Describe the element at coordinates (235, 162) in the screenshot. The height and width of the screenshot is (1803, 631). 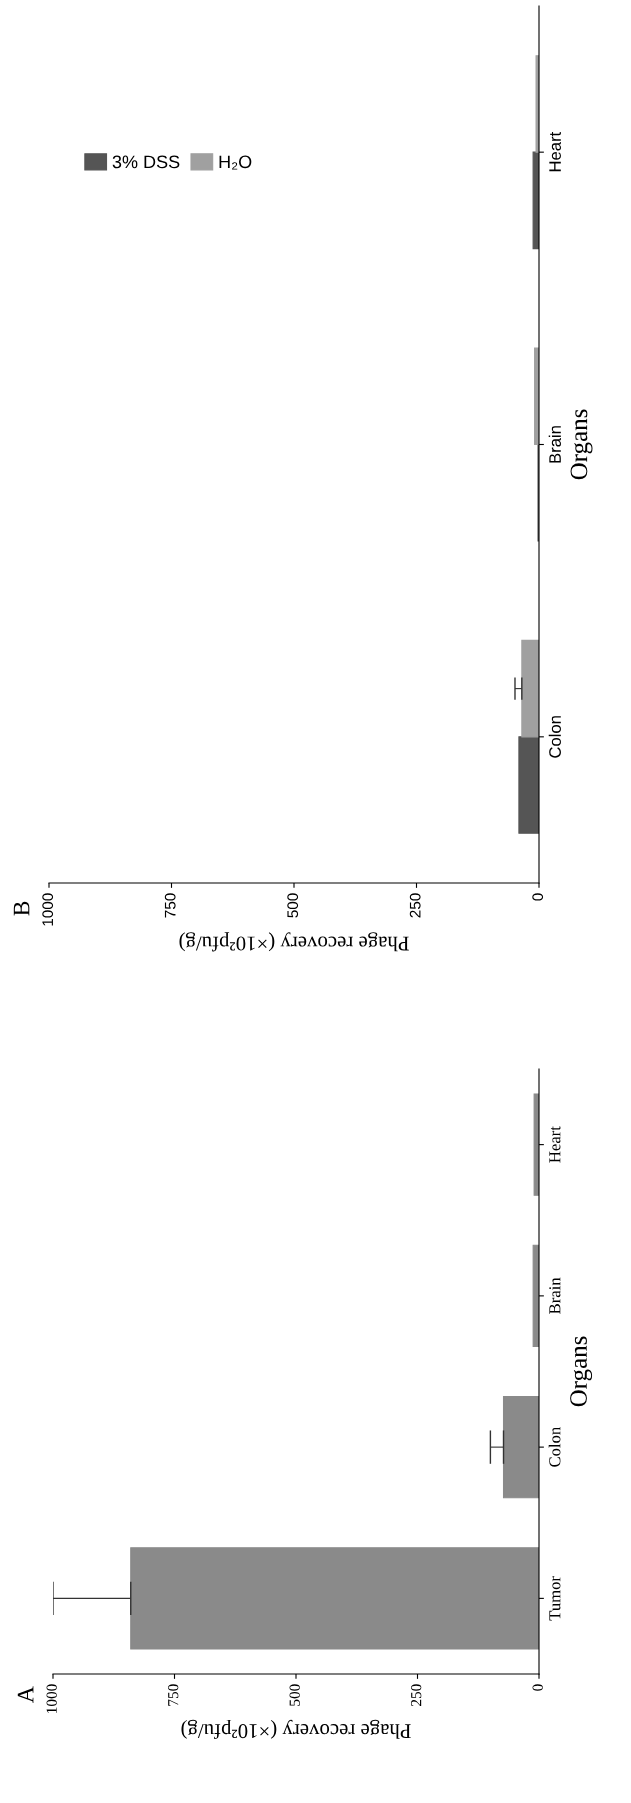
I see `legend-label: H₂O` at that location.